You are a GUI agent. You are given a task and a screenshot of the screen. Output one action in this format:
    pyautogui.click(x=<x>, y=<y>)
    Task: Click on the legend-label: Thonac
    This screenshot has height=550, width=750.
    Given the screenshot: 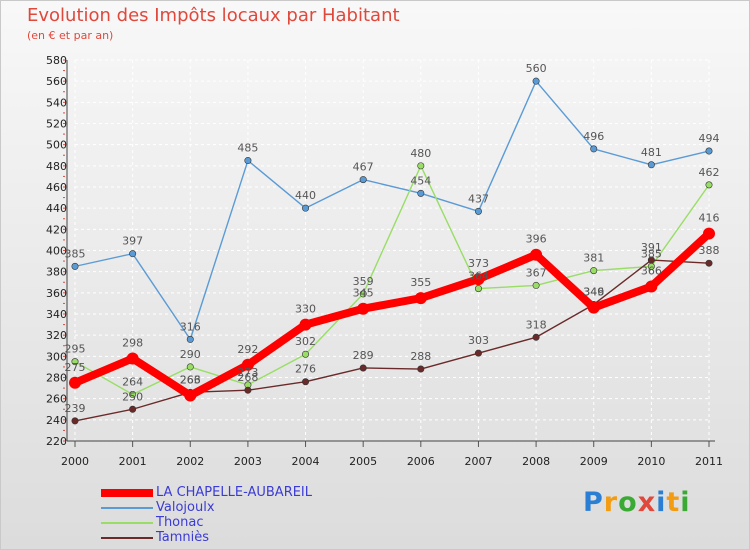 What is the action you would take?
    pyautogui.click(x=180, y=522)
    